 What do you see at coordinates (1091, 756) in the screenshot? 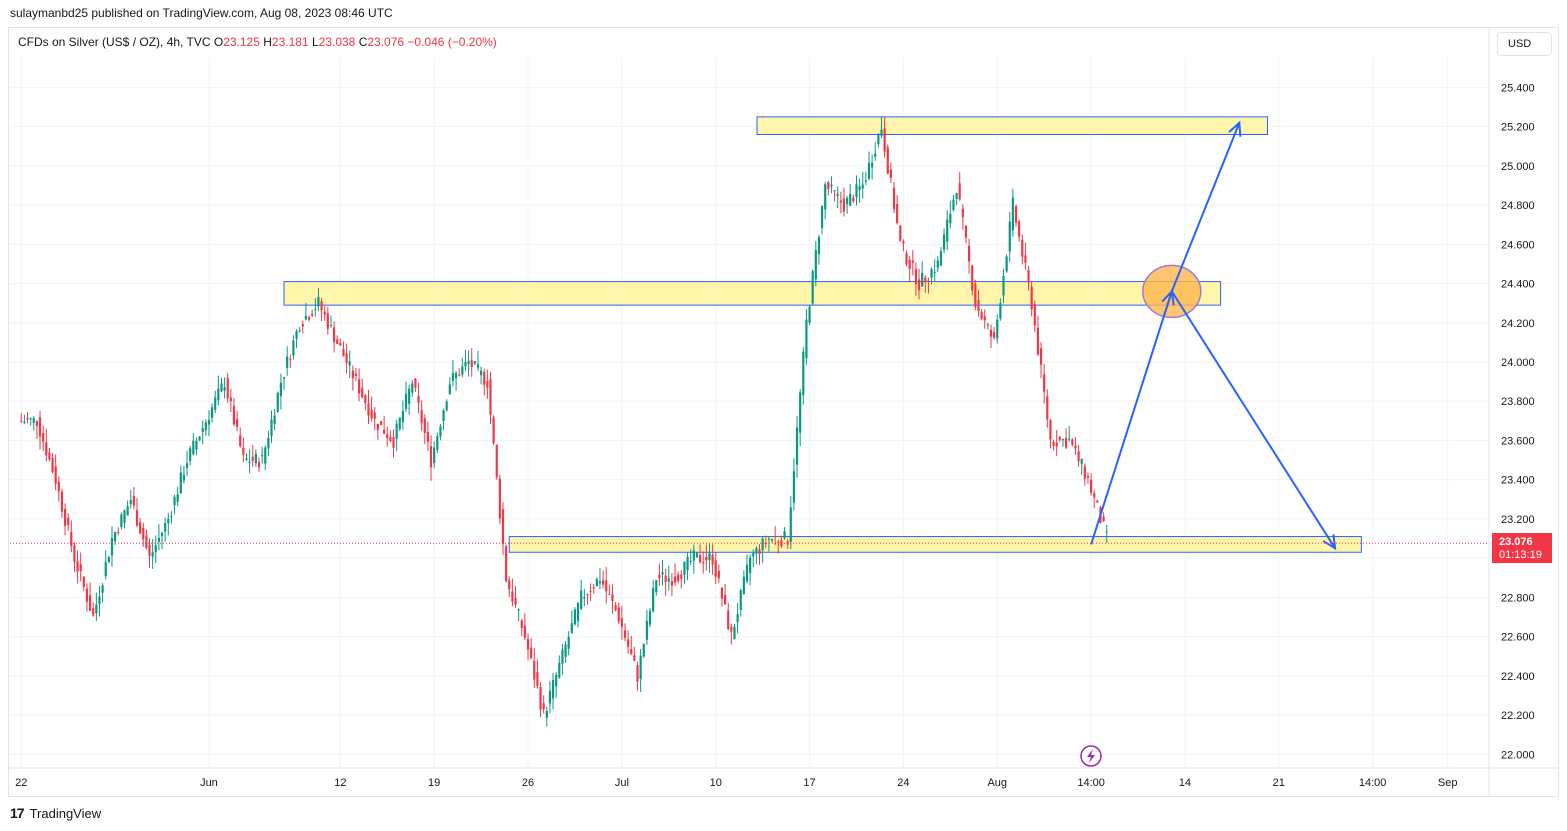
I see `lightning-icon` at bounding box center [1091, 756].